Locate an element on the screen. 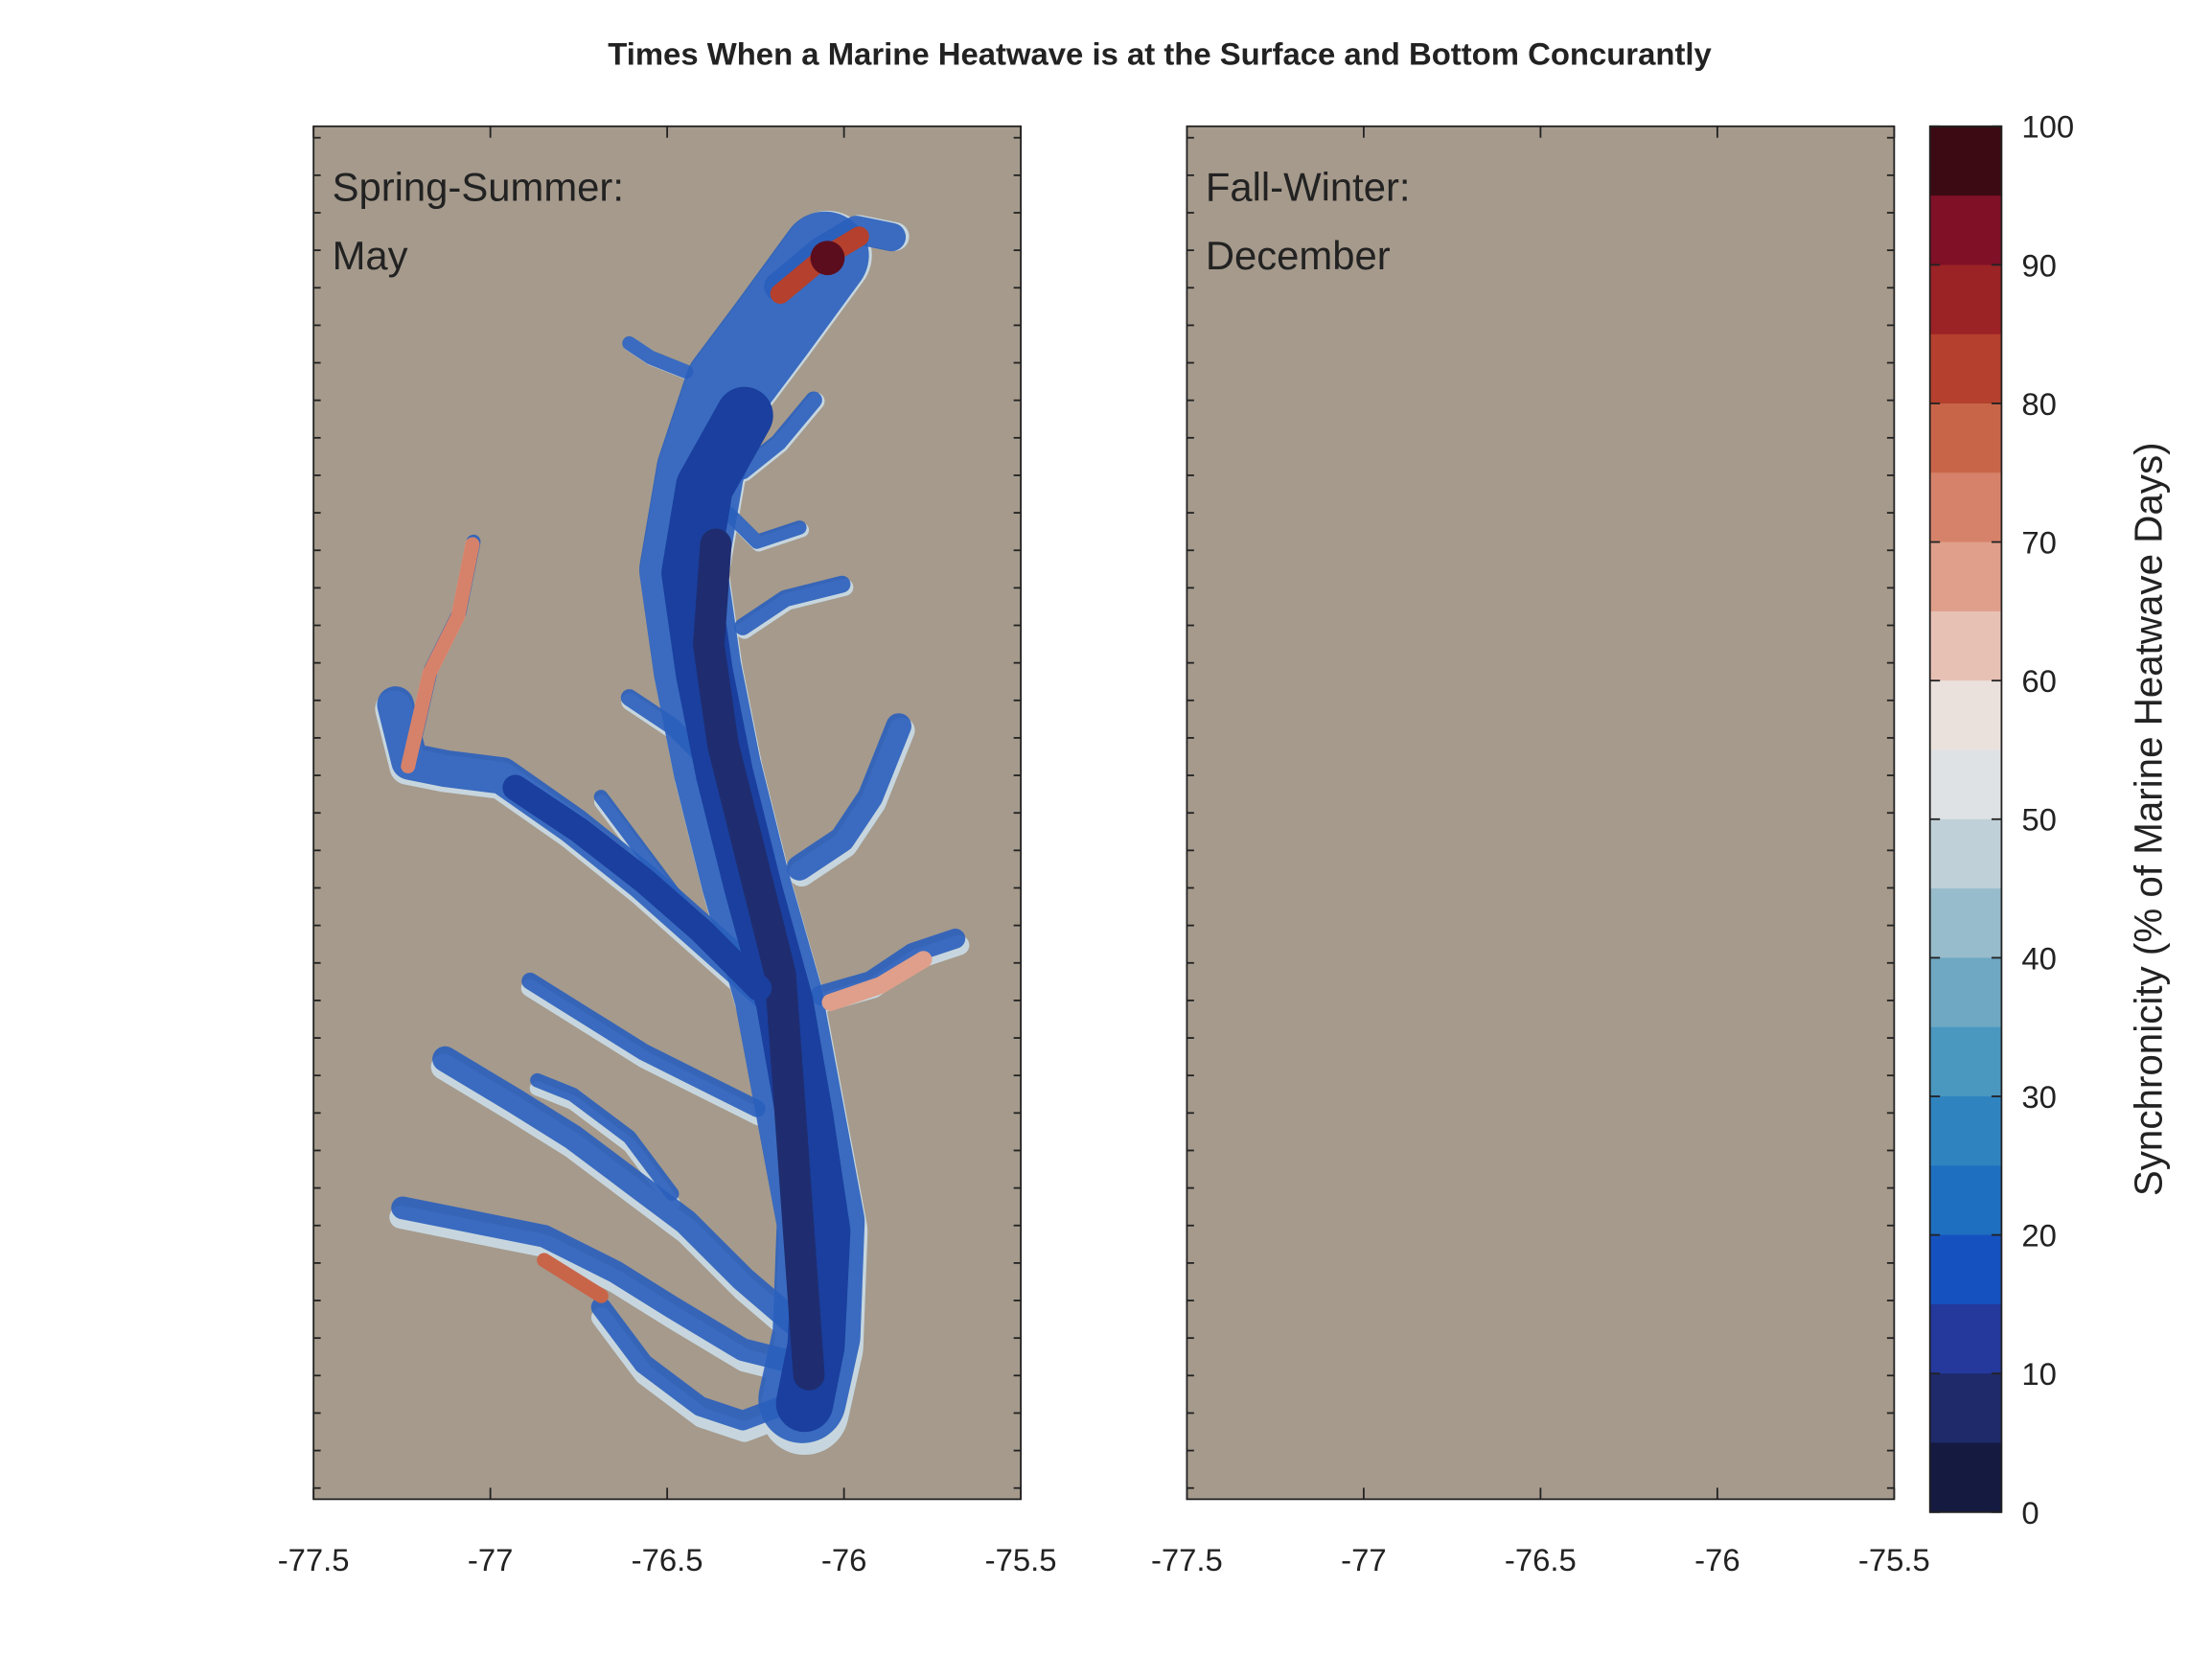 The image size is (2212, 1657). colorbar-tick-label: 90 is located at coordinates (2039, 265).